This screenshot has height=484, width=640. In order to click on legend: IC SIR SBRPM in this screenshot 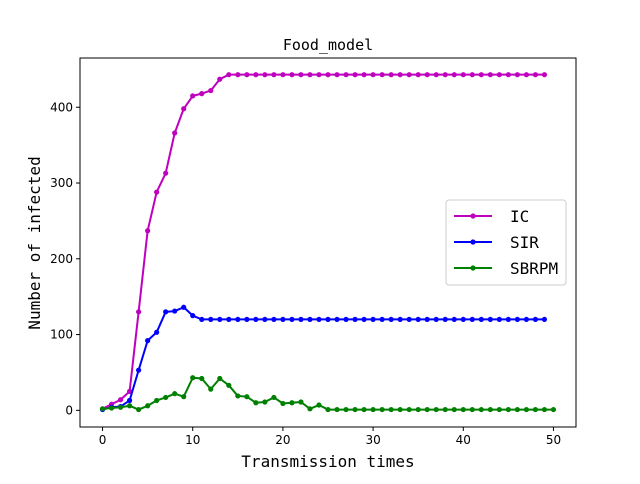, I will do `click(506, 242)`.